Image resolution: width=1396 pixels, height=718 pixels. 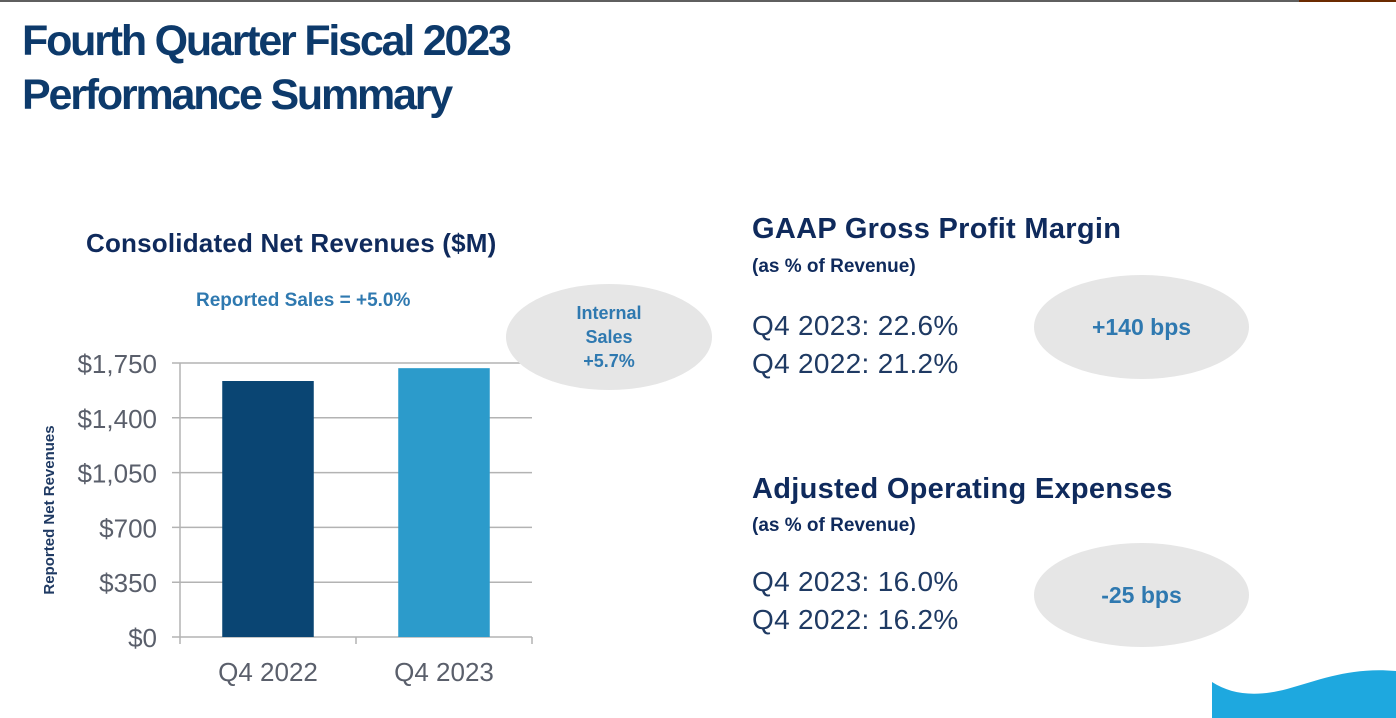 I want to click on opex-change-badge: -25 bps, so click(x=1141, y=595).